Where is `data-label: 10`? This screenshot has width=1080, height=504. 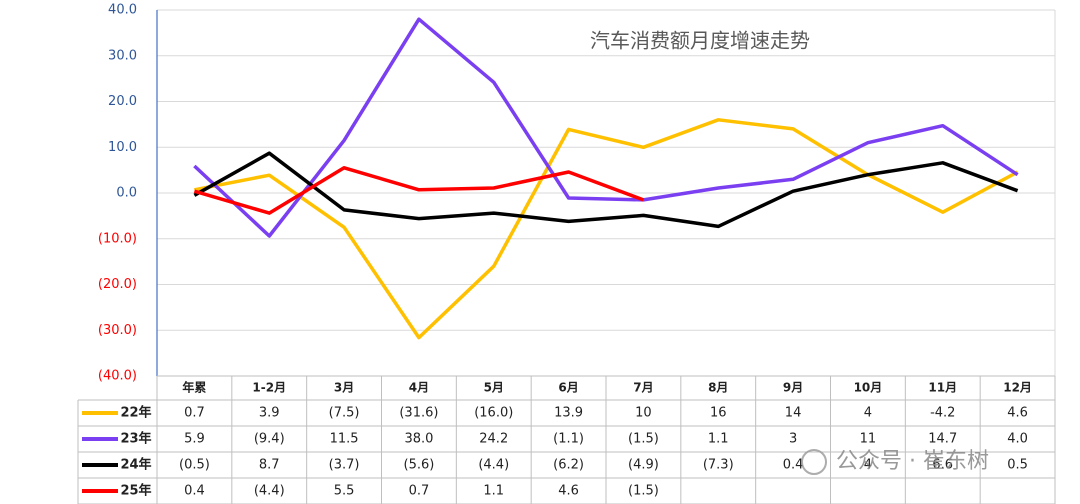
data-label: 10 is located at coordinates (643, 413).